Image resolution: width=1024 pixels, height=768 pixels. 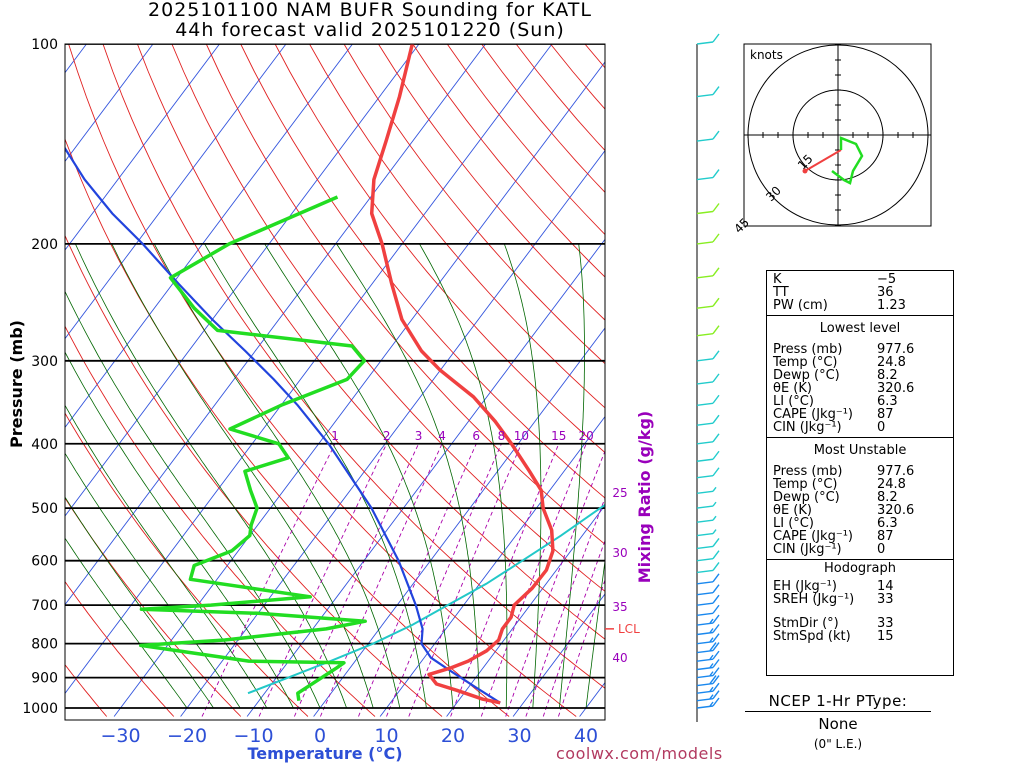 What do you see at coordinates (44, 509) in the screenshot?
I see `pressure-tick-label: 500` at bounding box center [44, 509].